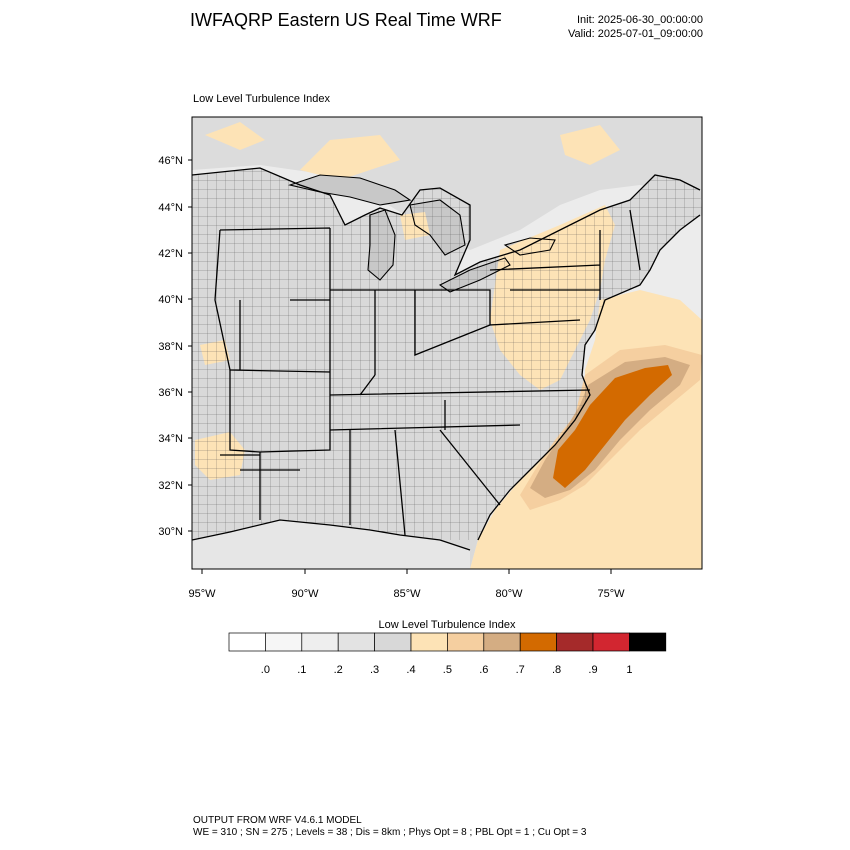  I want to click on lat-label: 34°N, so click(170, 439).